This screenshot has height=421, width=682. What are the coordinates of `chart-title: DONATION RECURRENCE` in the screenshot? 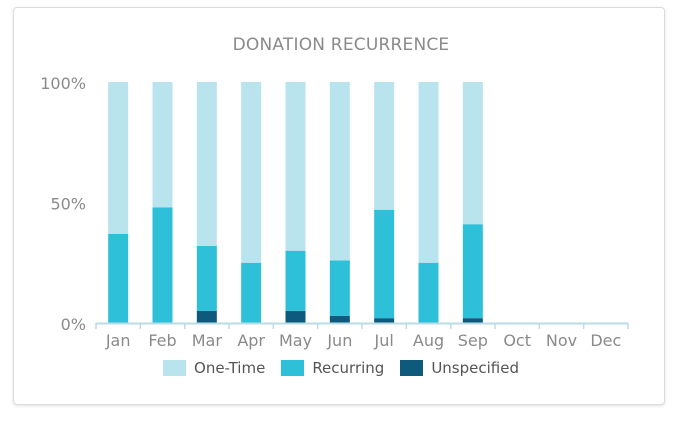 It's located at (341, 45).